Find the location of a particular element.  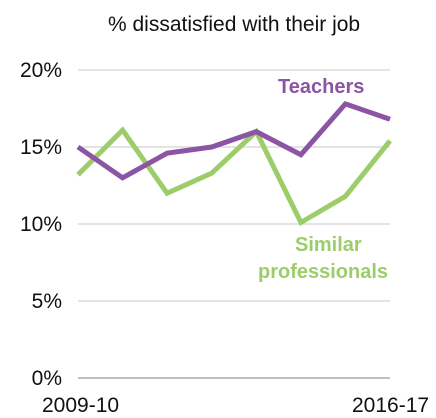

y-tick-label: 0% is located at coordinates (47, 378).